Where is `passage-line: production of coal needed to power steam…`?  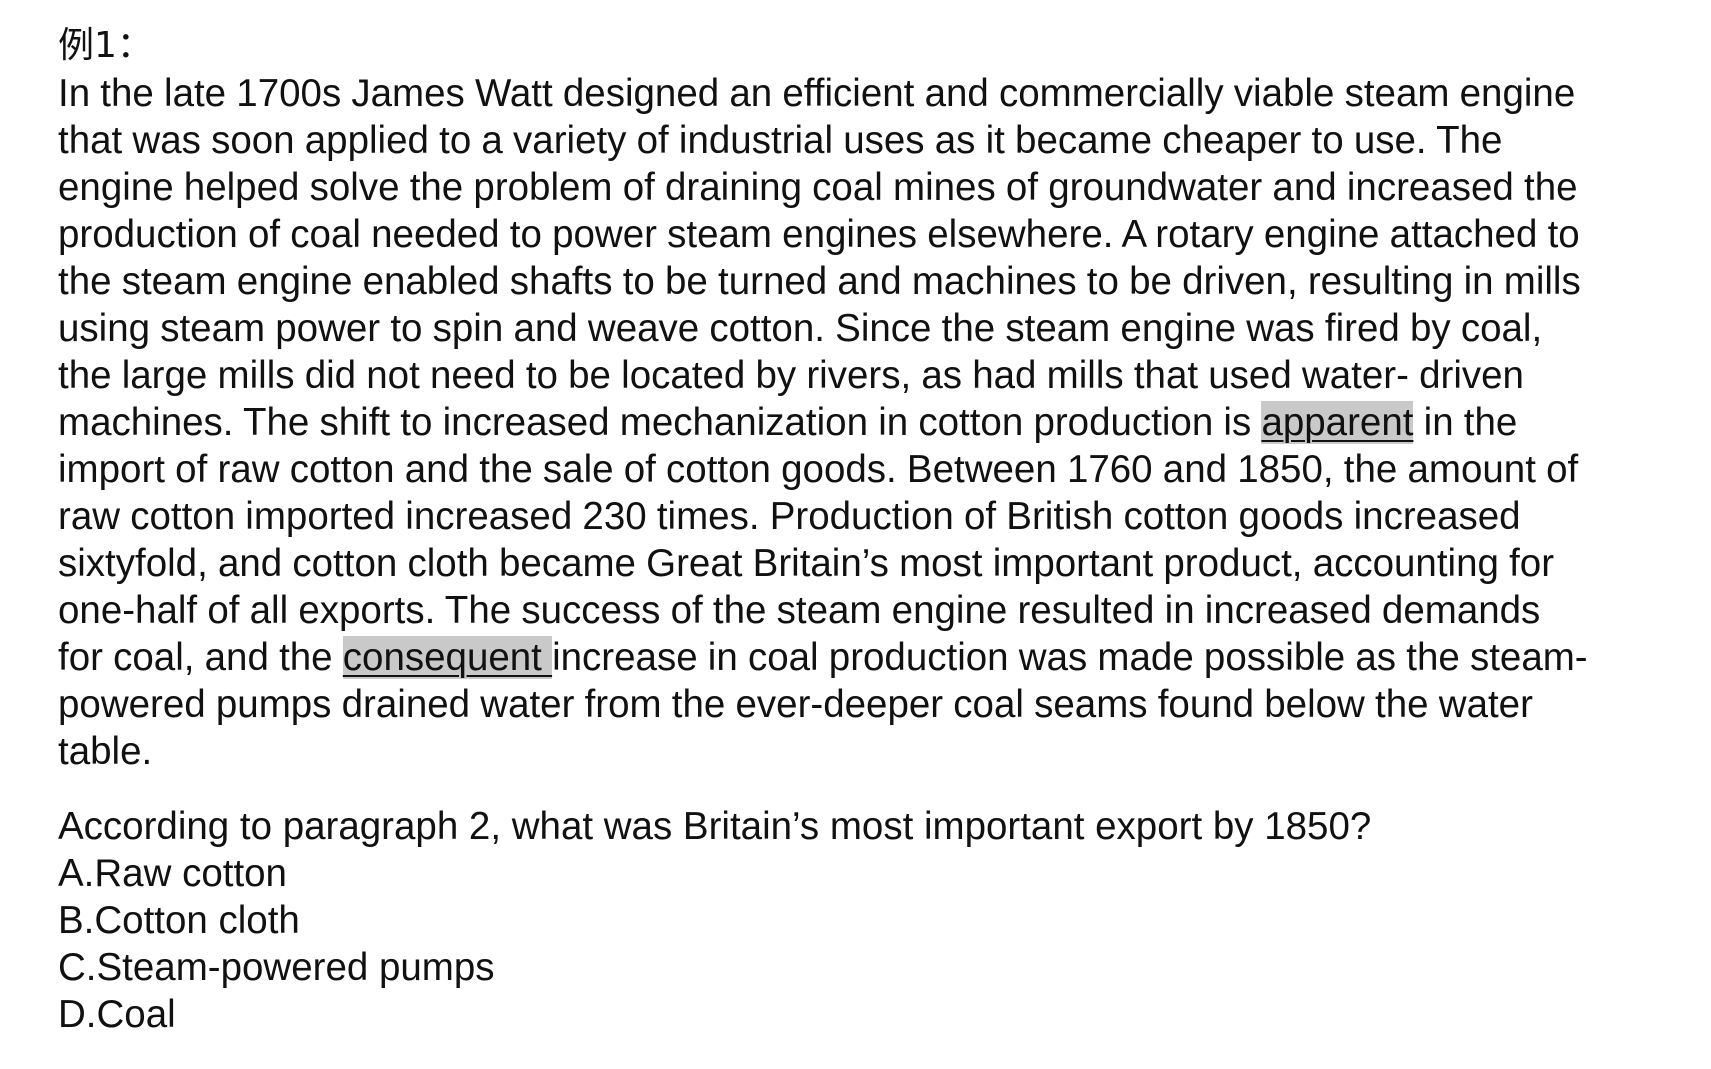
passage-line: production of coal needed to power steam… is located at coordinates (819, 234).